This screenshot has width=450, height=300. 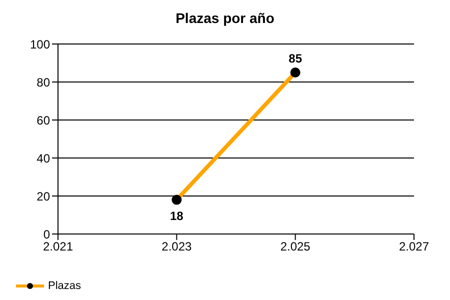 I want to click on legend-label: Plazas, so click(x=65, y=286).